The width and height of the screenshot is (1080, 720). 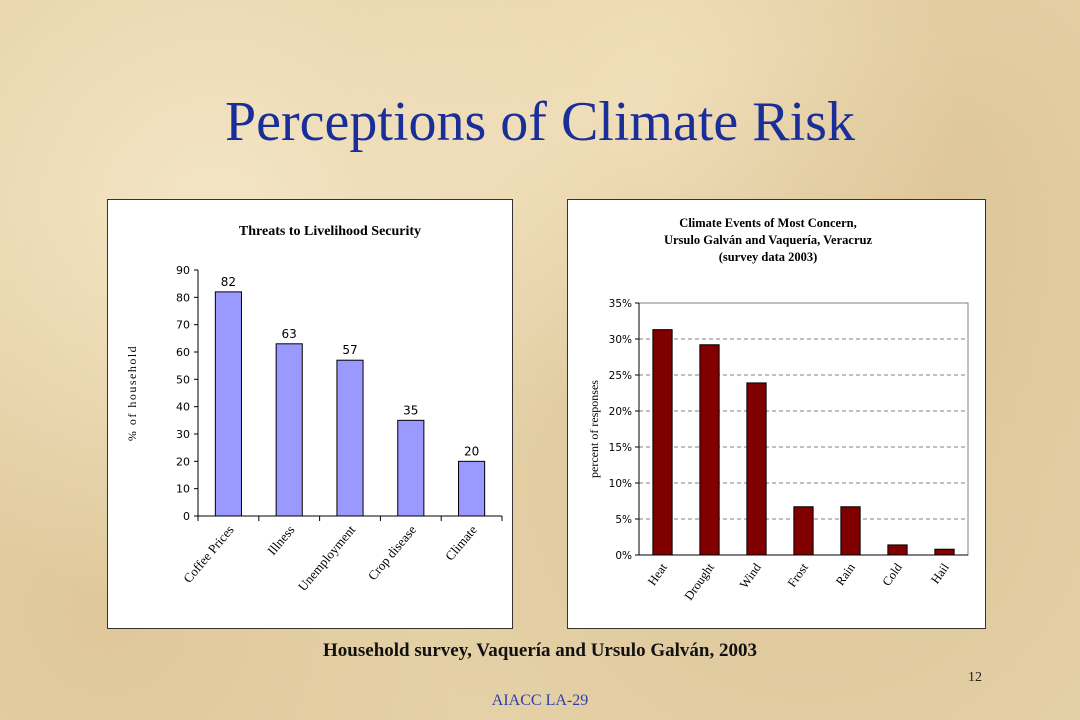 What do you see at coordinates (845, 574) in the screenshot?
I see `x-tick-label: Rain` at bounding box center [845, 574].